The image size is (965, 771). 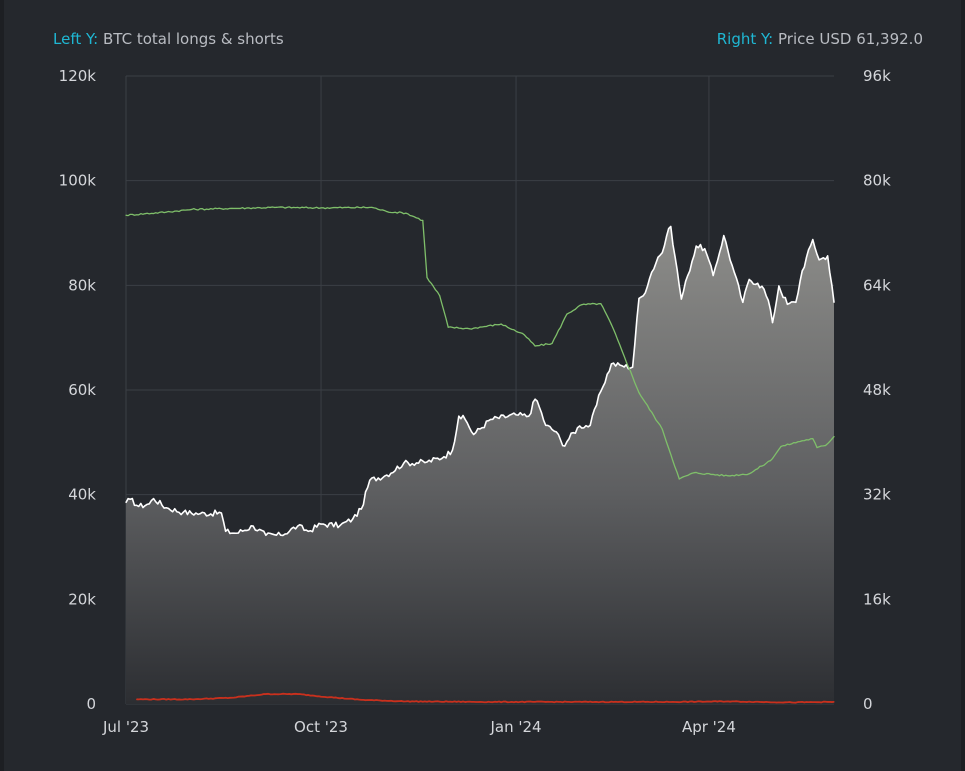 I want to click on right-axis-legend: Right Y: Price USD 61,392.0, so click(x=820, y=41).